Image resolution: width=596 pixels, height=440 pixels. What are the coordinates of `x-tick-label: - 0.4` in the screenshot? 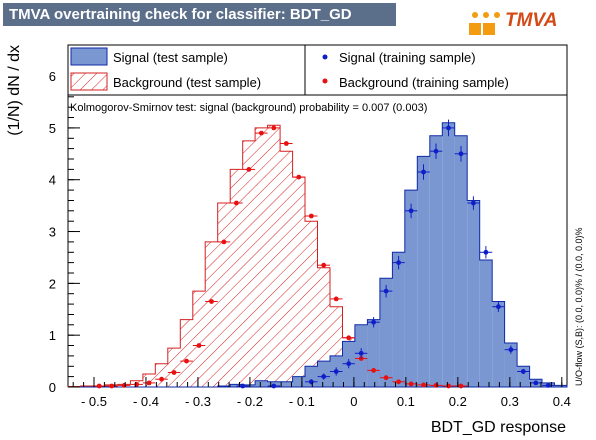 It's located at (146, 401).